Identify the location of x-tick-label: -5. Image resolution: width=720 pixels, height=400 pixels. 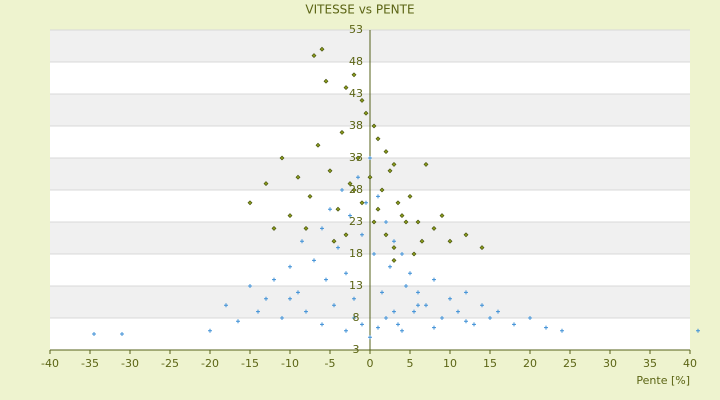
(330, 363).